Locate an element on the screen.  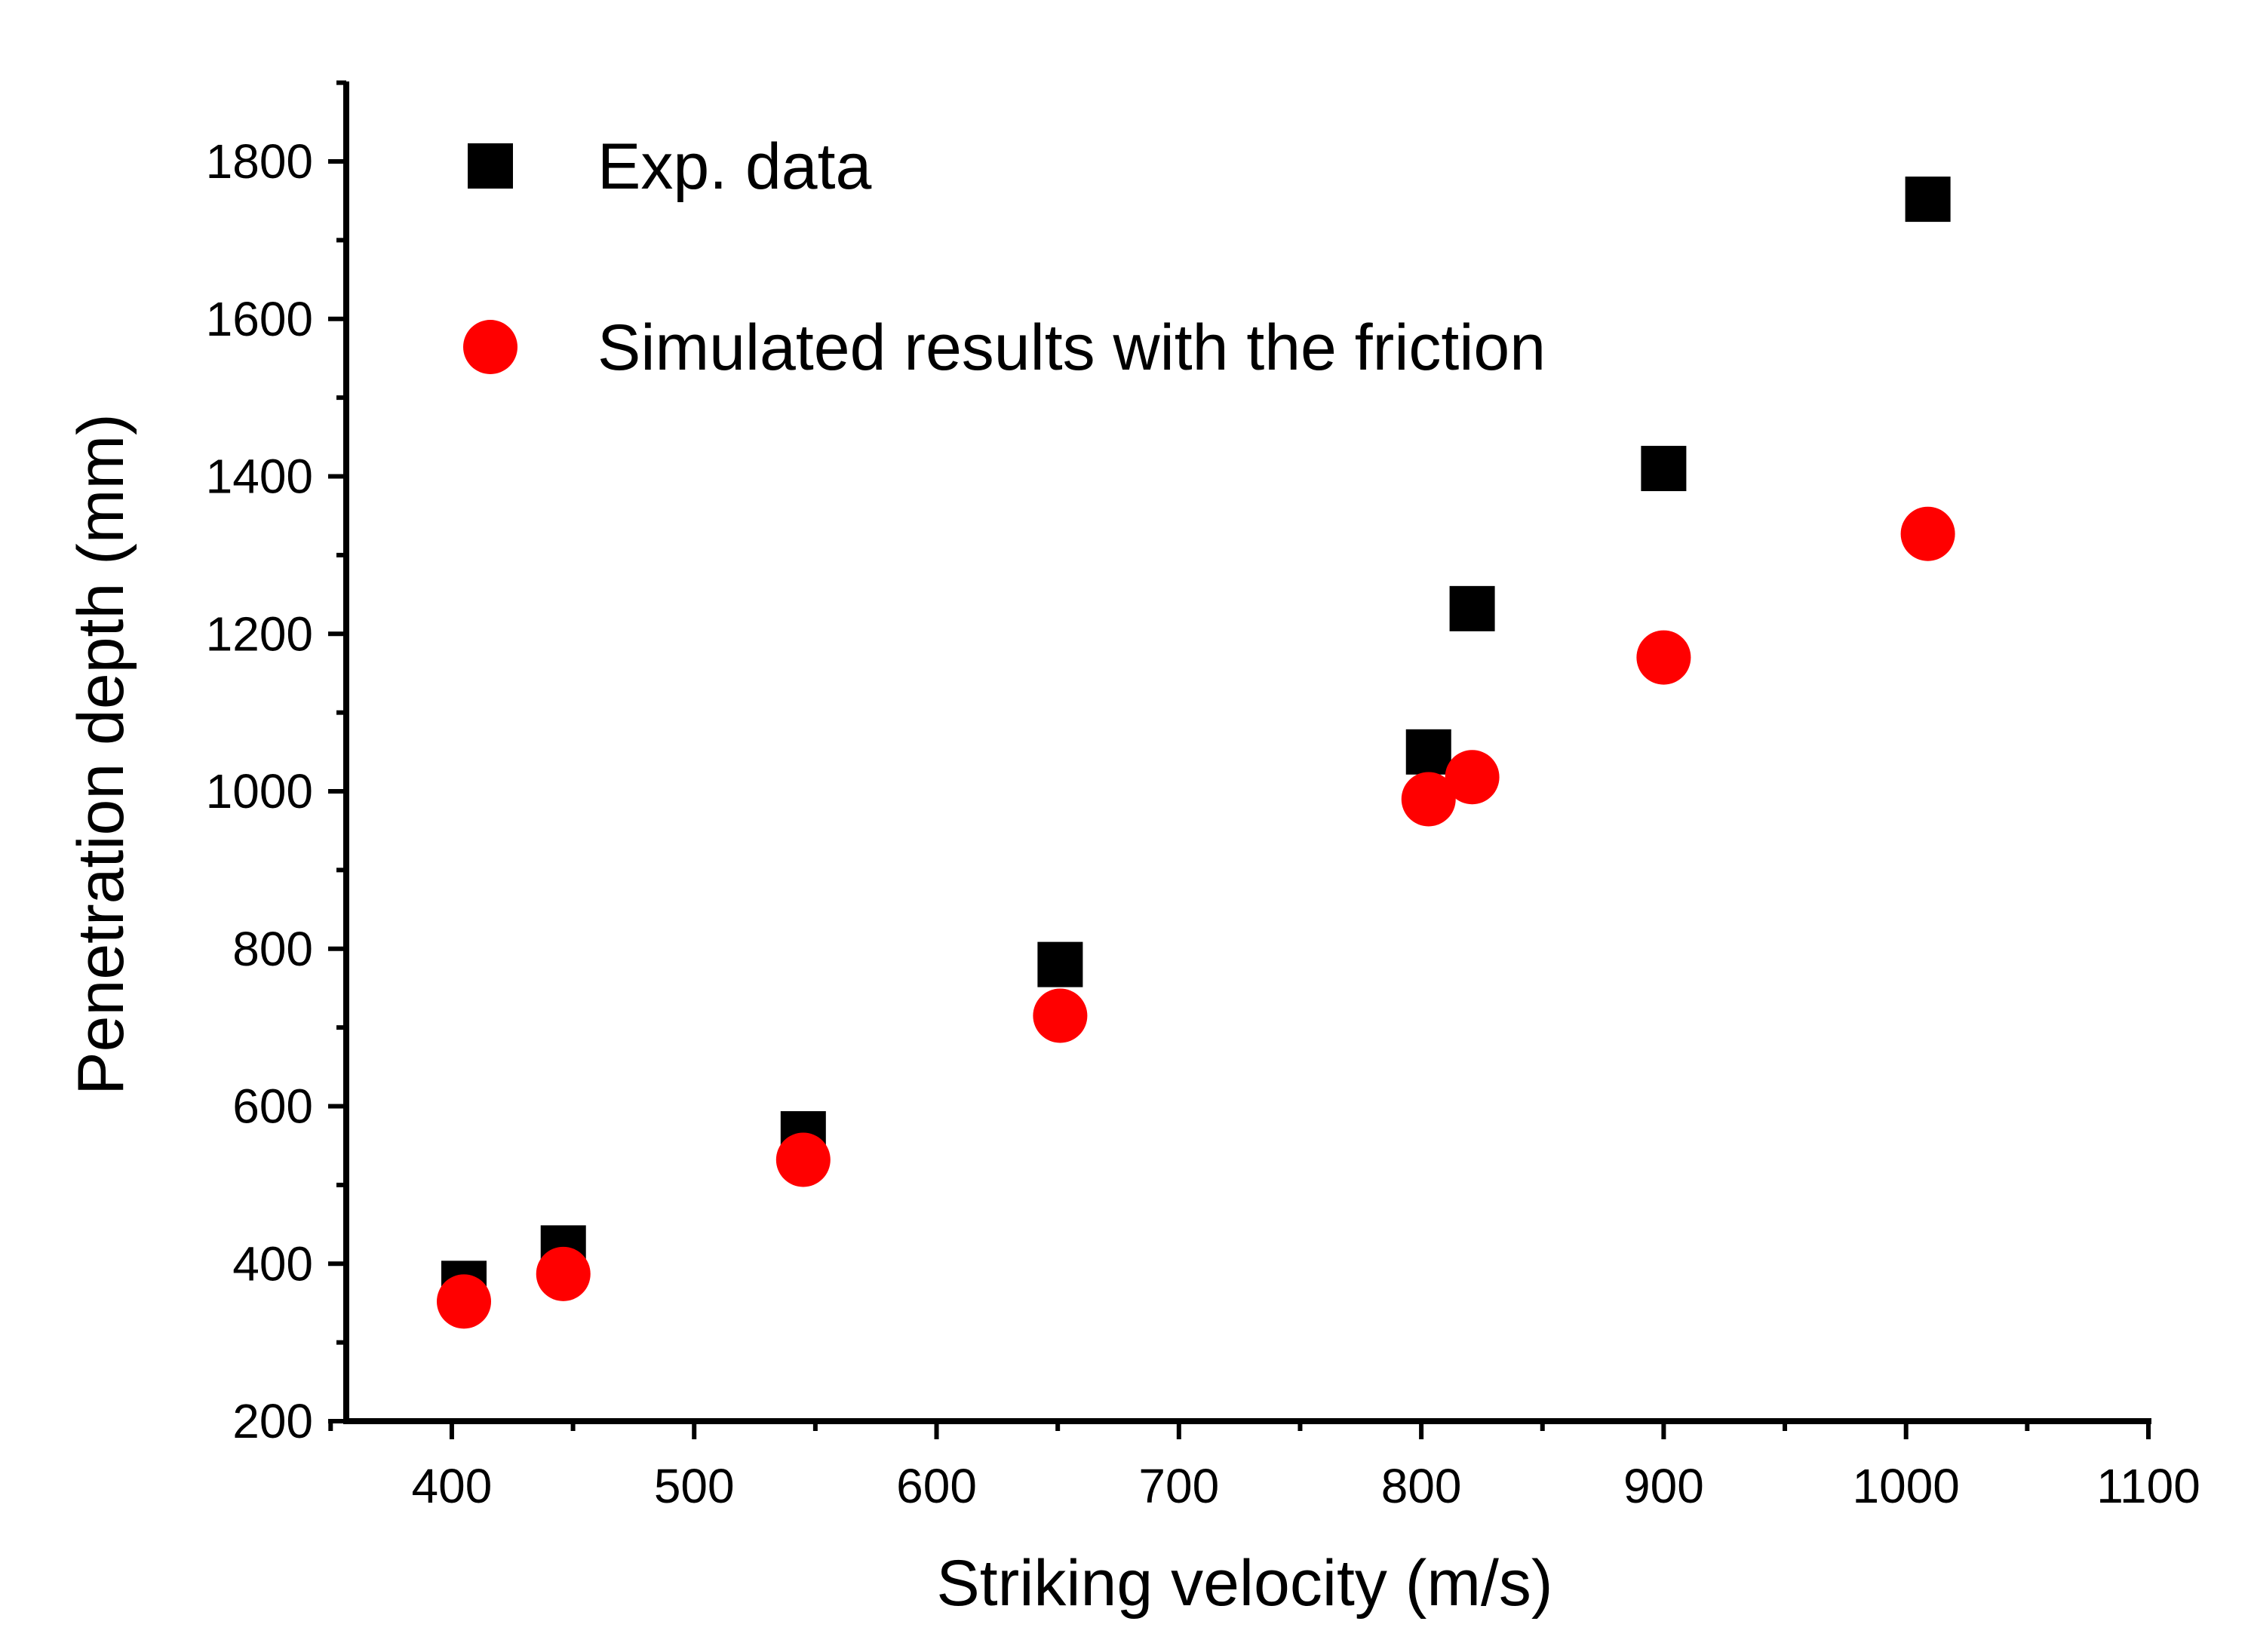
x-tick-label: 800 is located at coordinates (1421, 1486).